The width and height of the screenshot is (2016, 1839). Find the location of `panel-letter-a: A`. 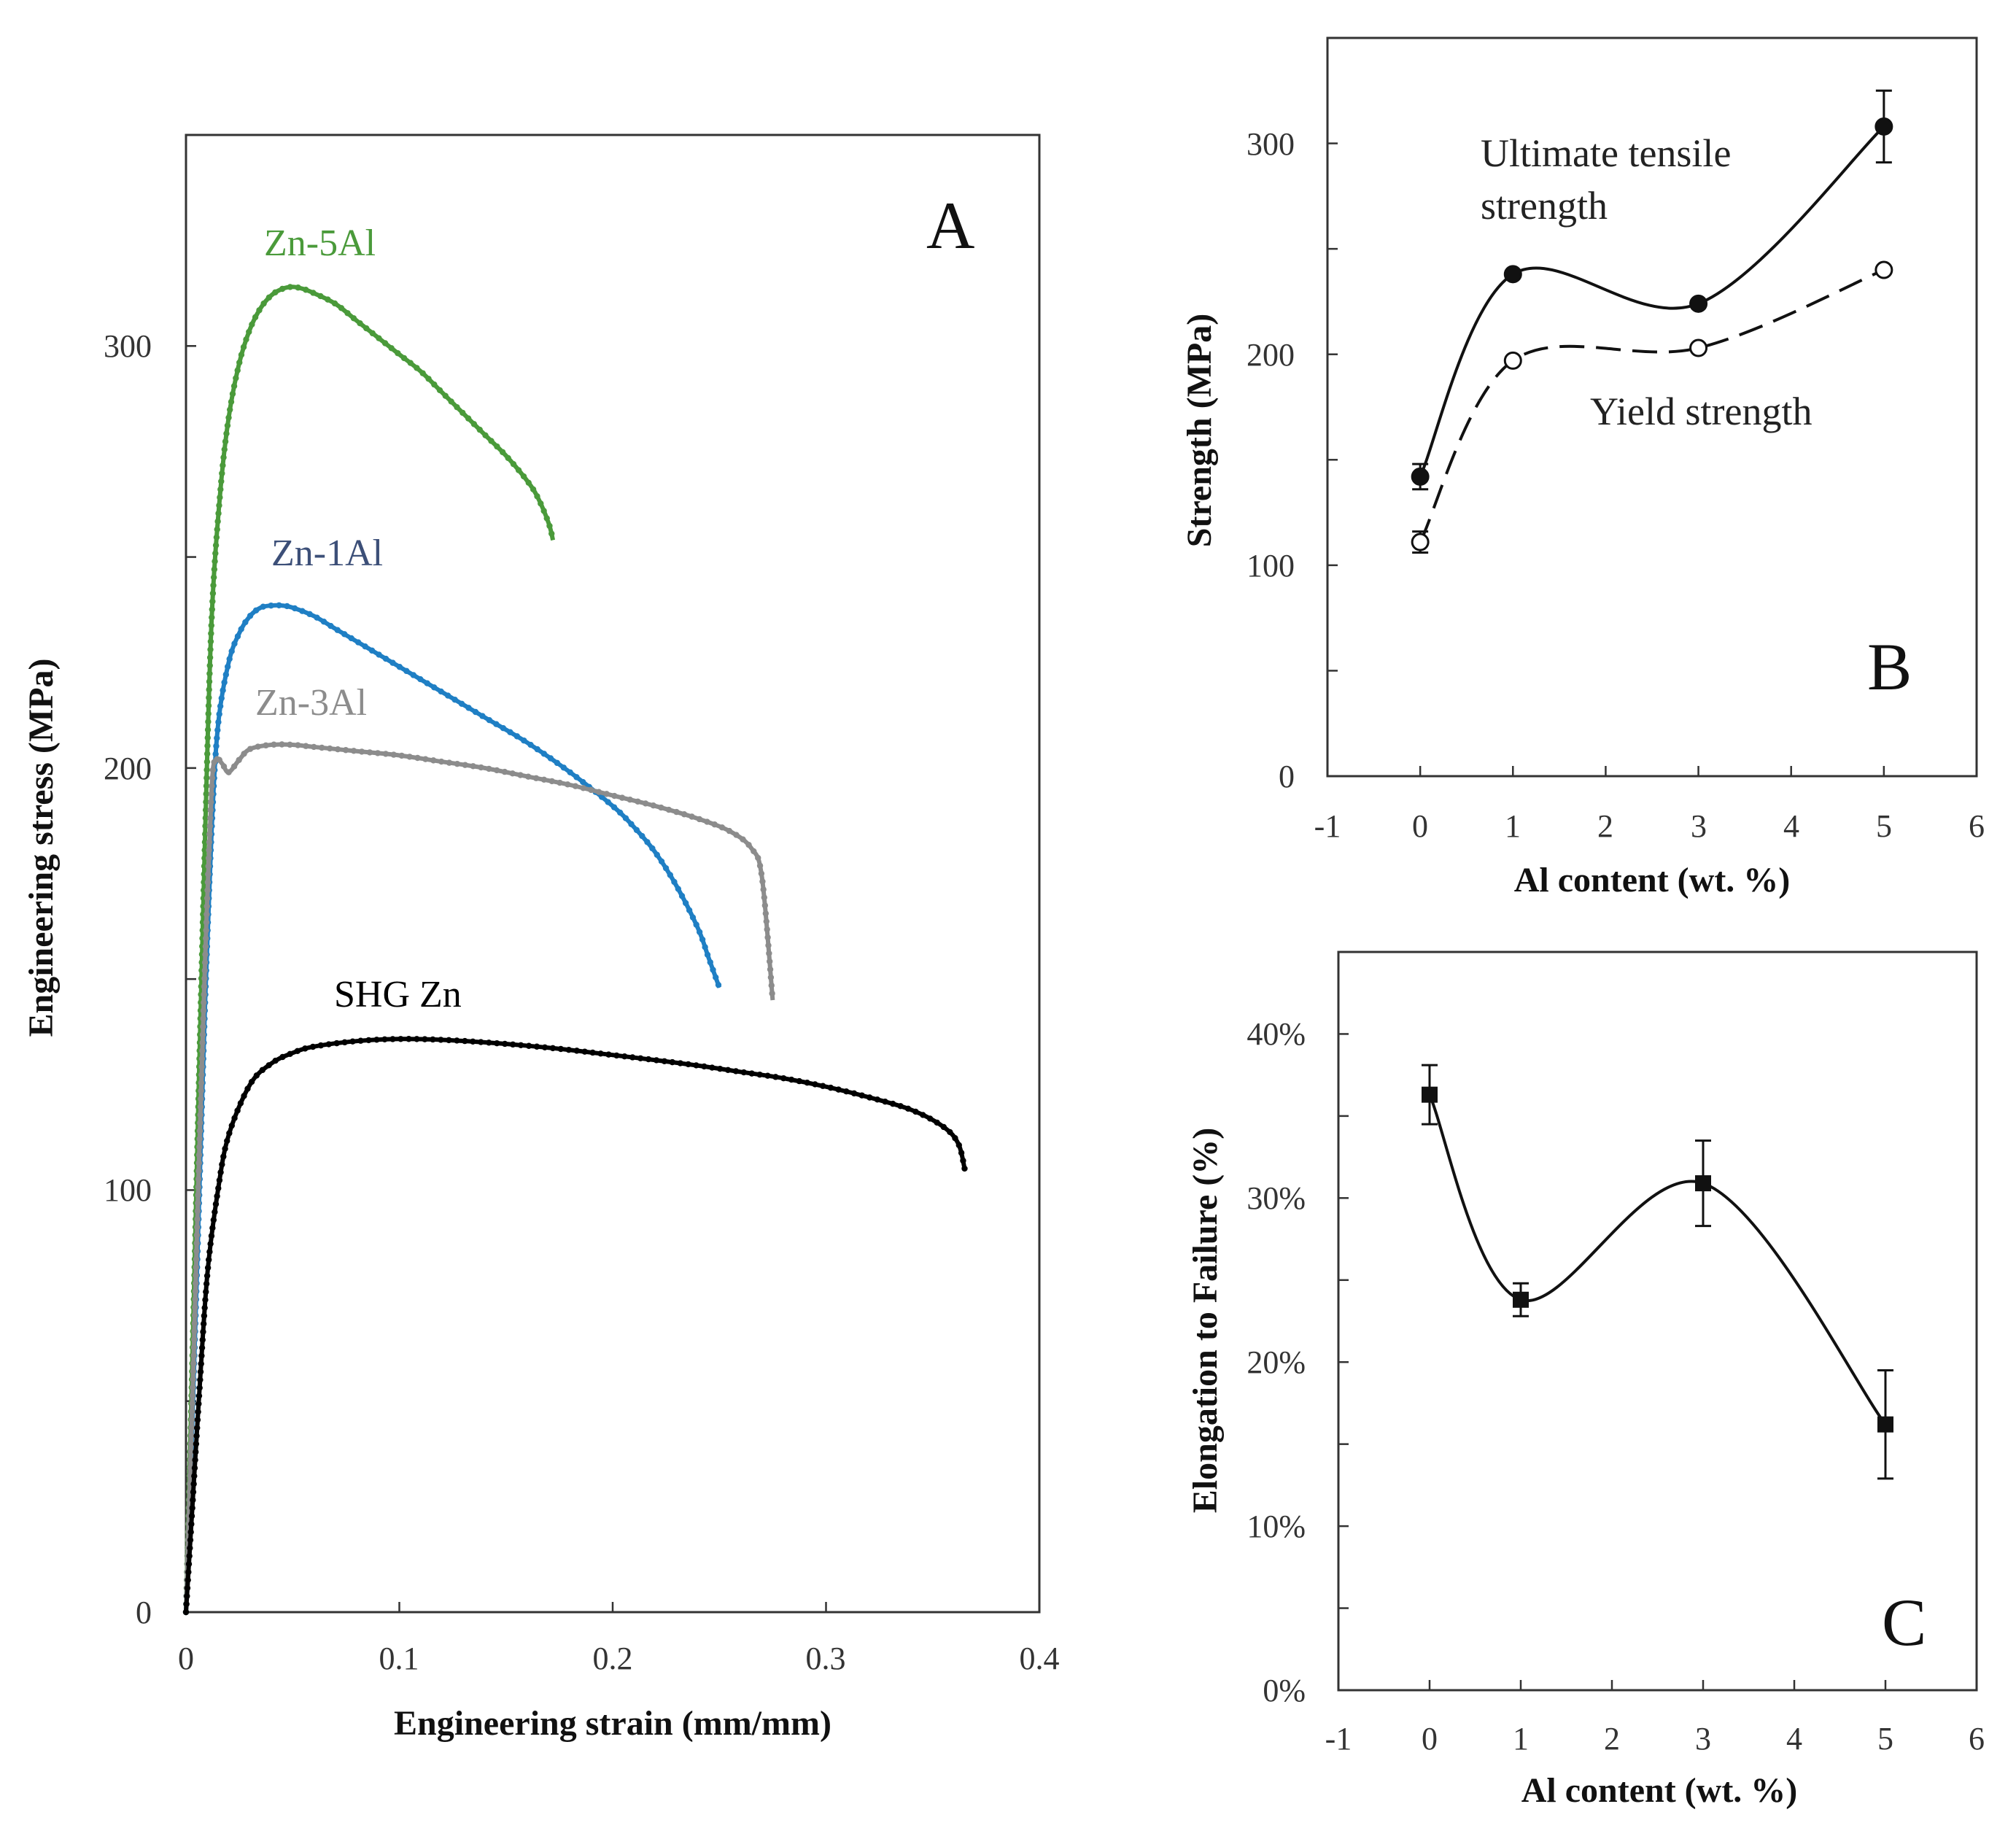

panel-letter-a: A is located at coordinates (950, 225).